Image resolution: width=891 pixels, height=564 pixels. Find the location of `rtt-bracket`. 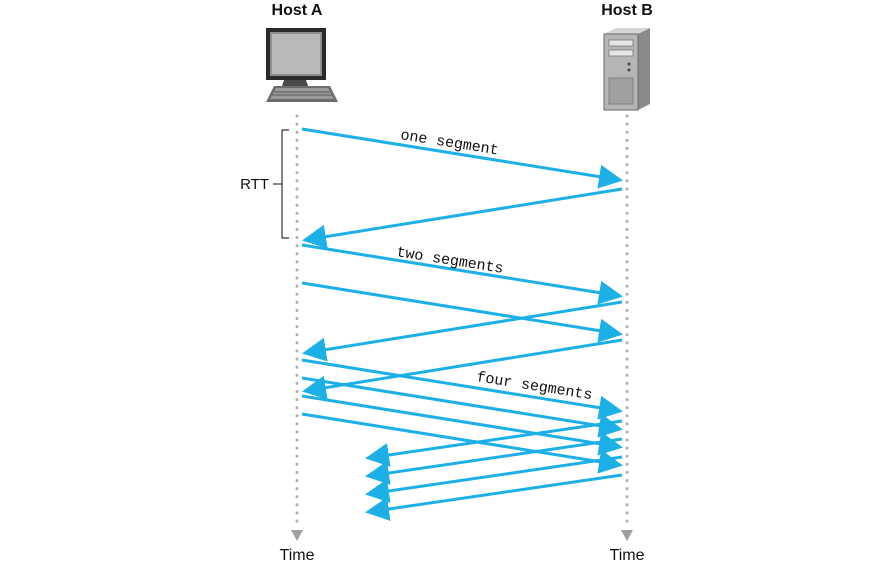

rtt-bracket is located at coordinates (281, 184).